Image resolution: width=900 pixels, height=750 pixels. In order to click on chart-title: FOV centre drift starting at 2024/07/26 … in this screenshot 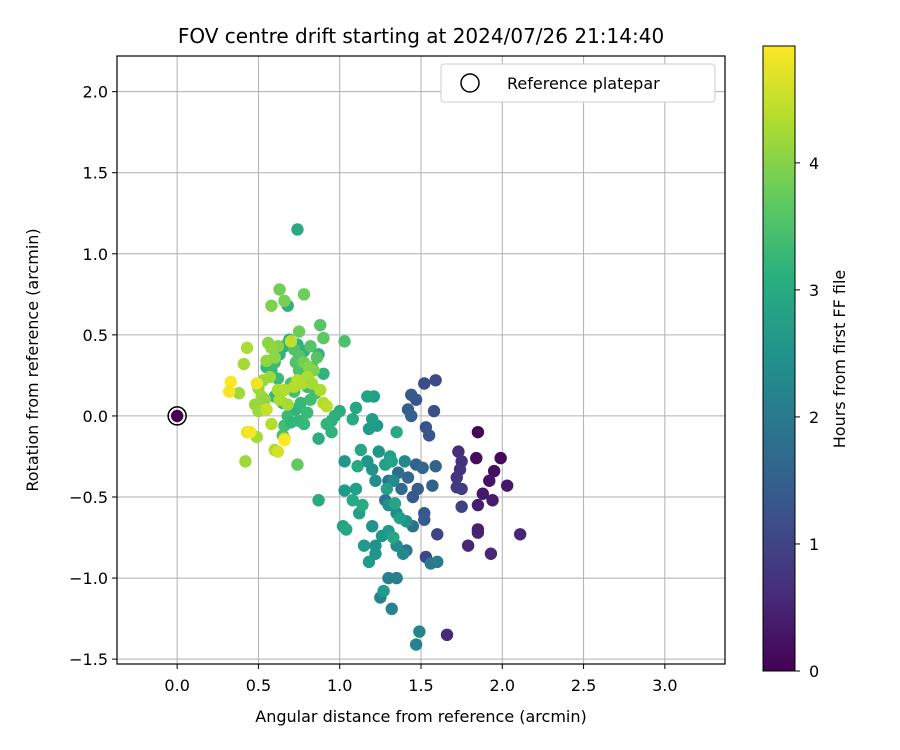, I will do `click(421, 36)`.